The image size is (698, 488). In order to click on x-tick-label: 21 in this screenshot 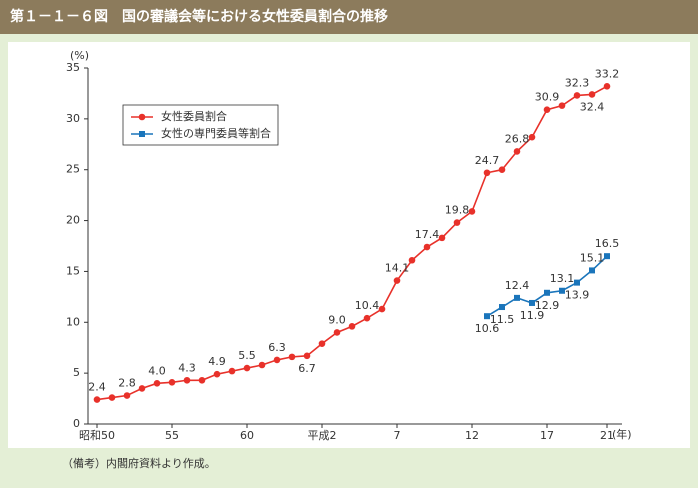, I will do `click(607, 435)`.